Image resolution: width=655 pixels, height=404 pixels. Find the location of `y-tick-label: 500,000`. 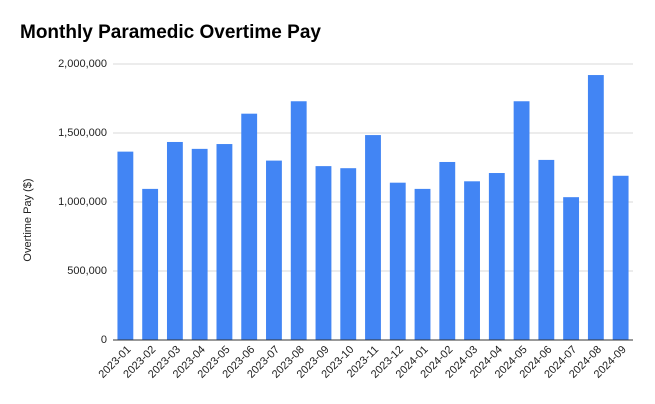

y-tick-label: 500,000 is located at coordinates (87, 271).